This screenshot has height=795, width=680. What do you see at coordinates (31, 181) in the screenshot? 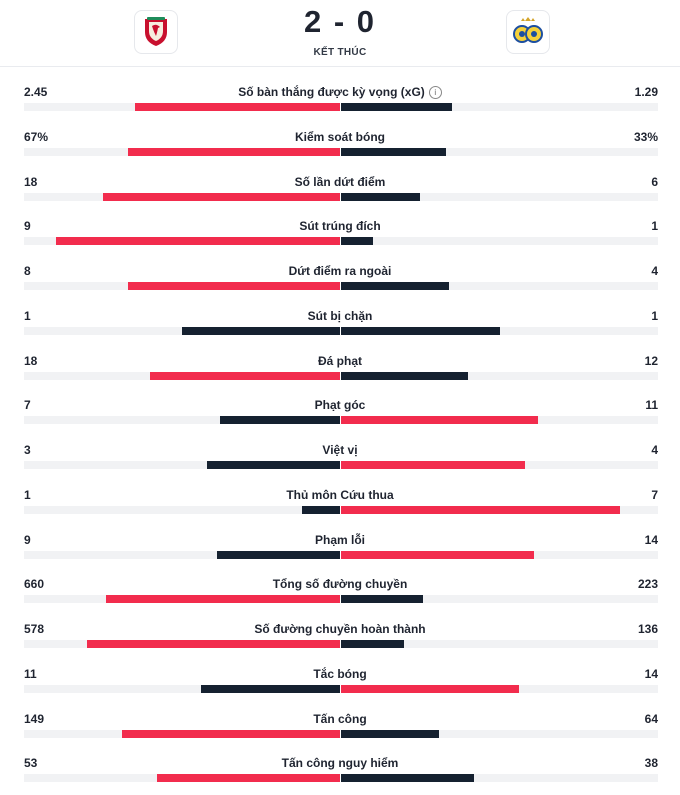
I see `home-stat-value: 18` at bounding box center [31, 181].